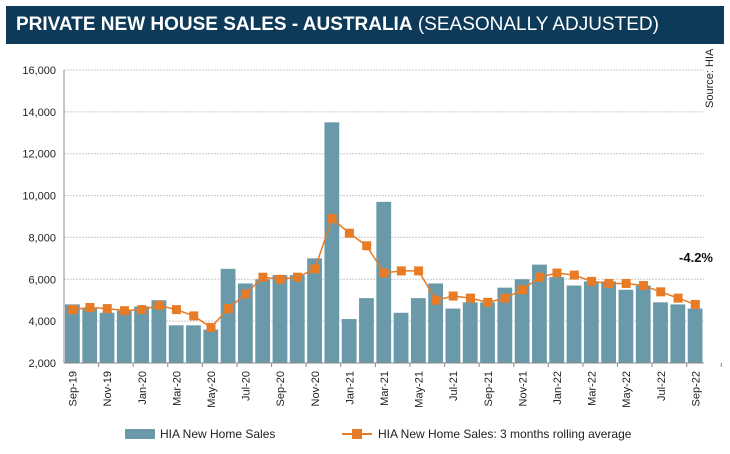  Describe the element at coordinates (217, 434) in the screenshot. I see `legend-bar-label: HIA New Home Sales` at that location.